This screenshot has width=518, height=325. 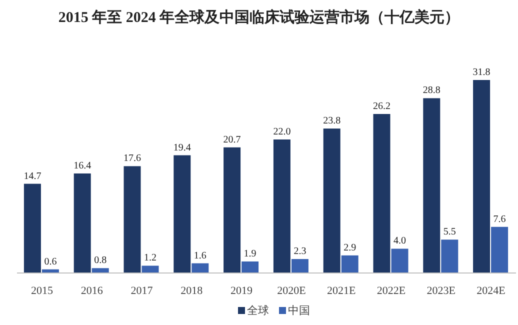 What do you see at coordinates (33, 176) in the screenshot?
I see `data-label: 14.7` at bounding box center [33, 176].